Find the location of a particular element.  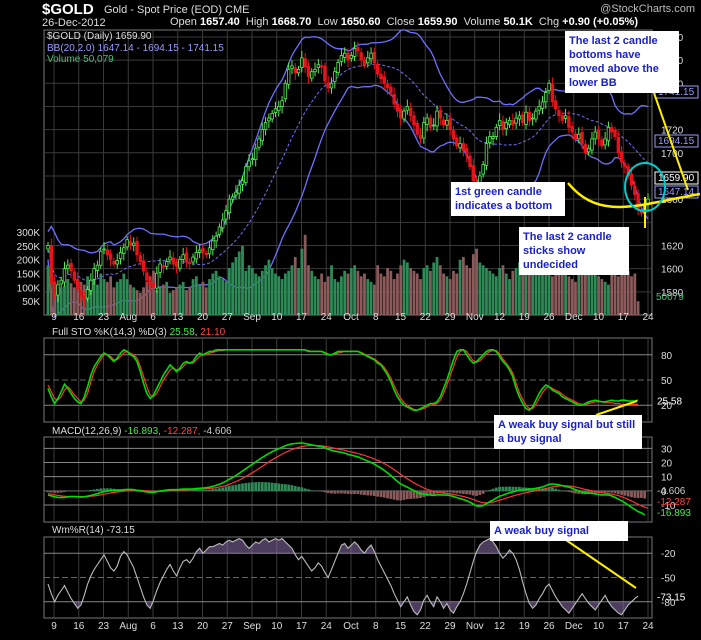

last-candles-circle is located at coordinates (645, 187).